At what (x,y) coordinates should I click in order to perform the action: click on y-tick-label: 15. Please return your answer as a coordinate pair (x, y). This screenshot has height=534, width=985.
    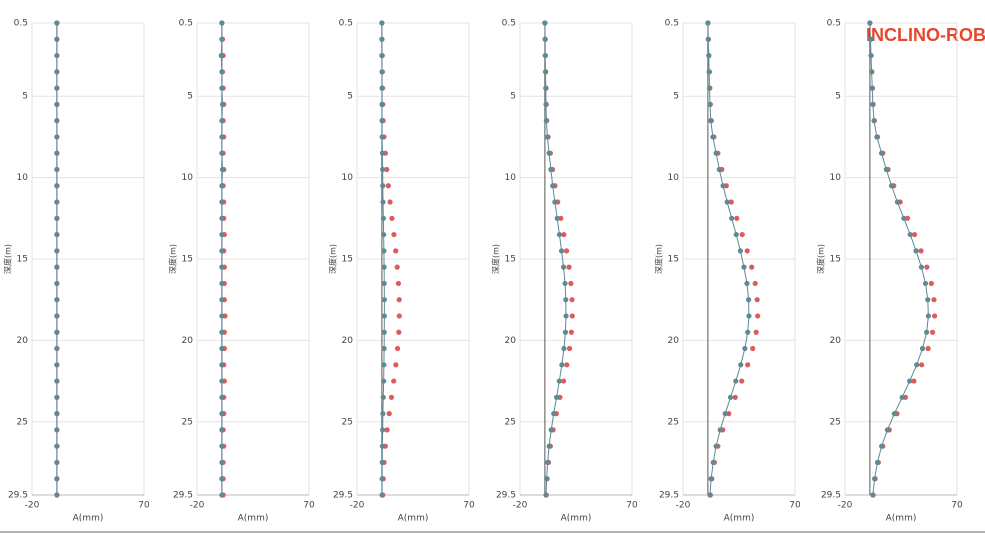
    Looking at the image, I should click on (187, 260).